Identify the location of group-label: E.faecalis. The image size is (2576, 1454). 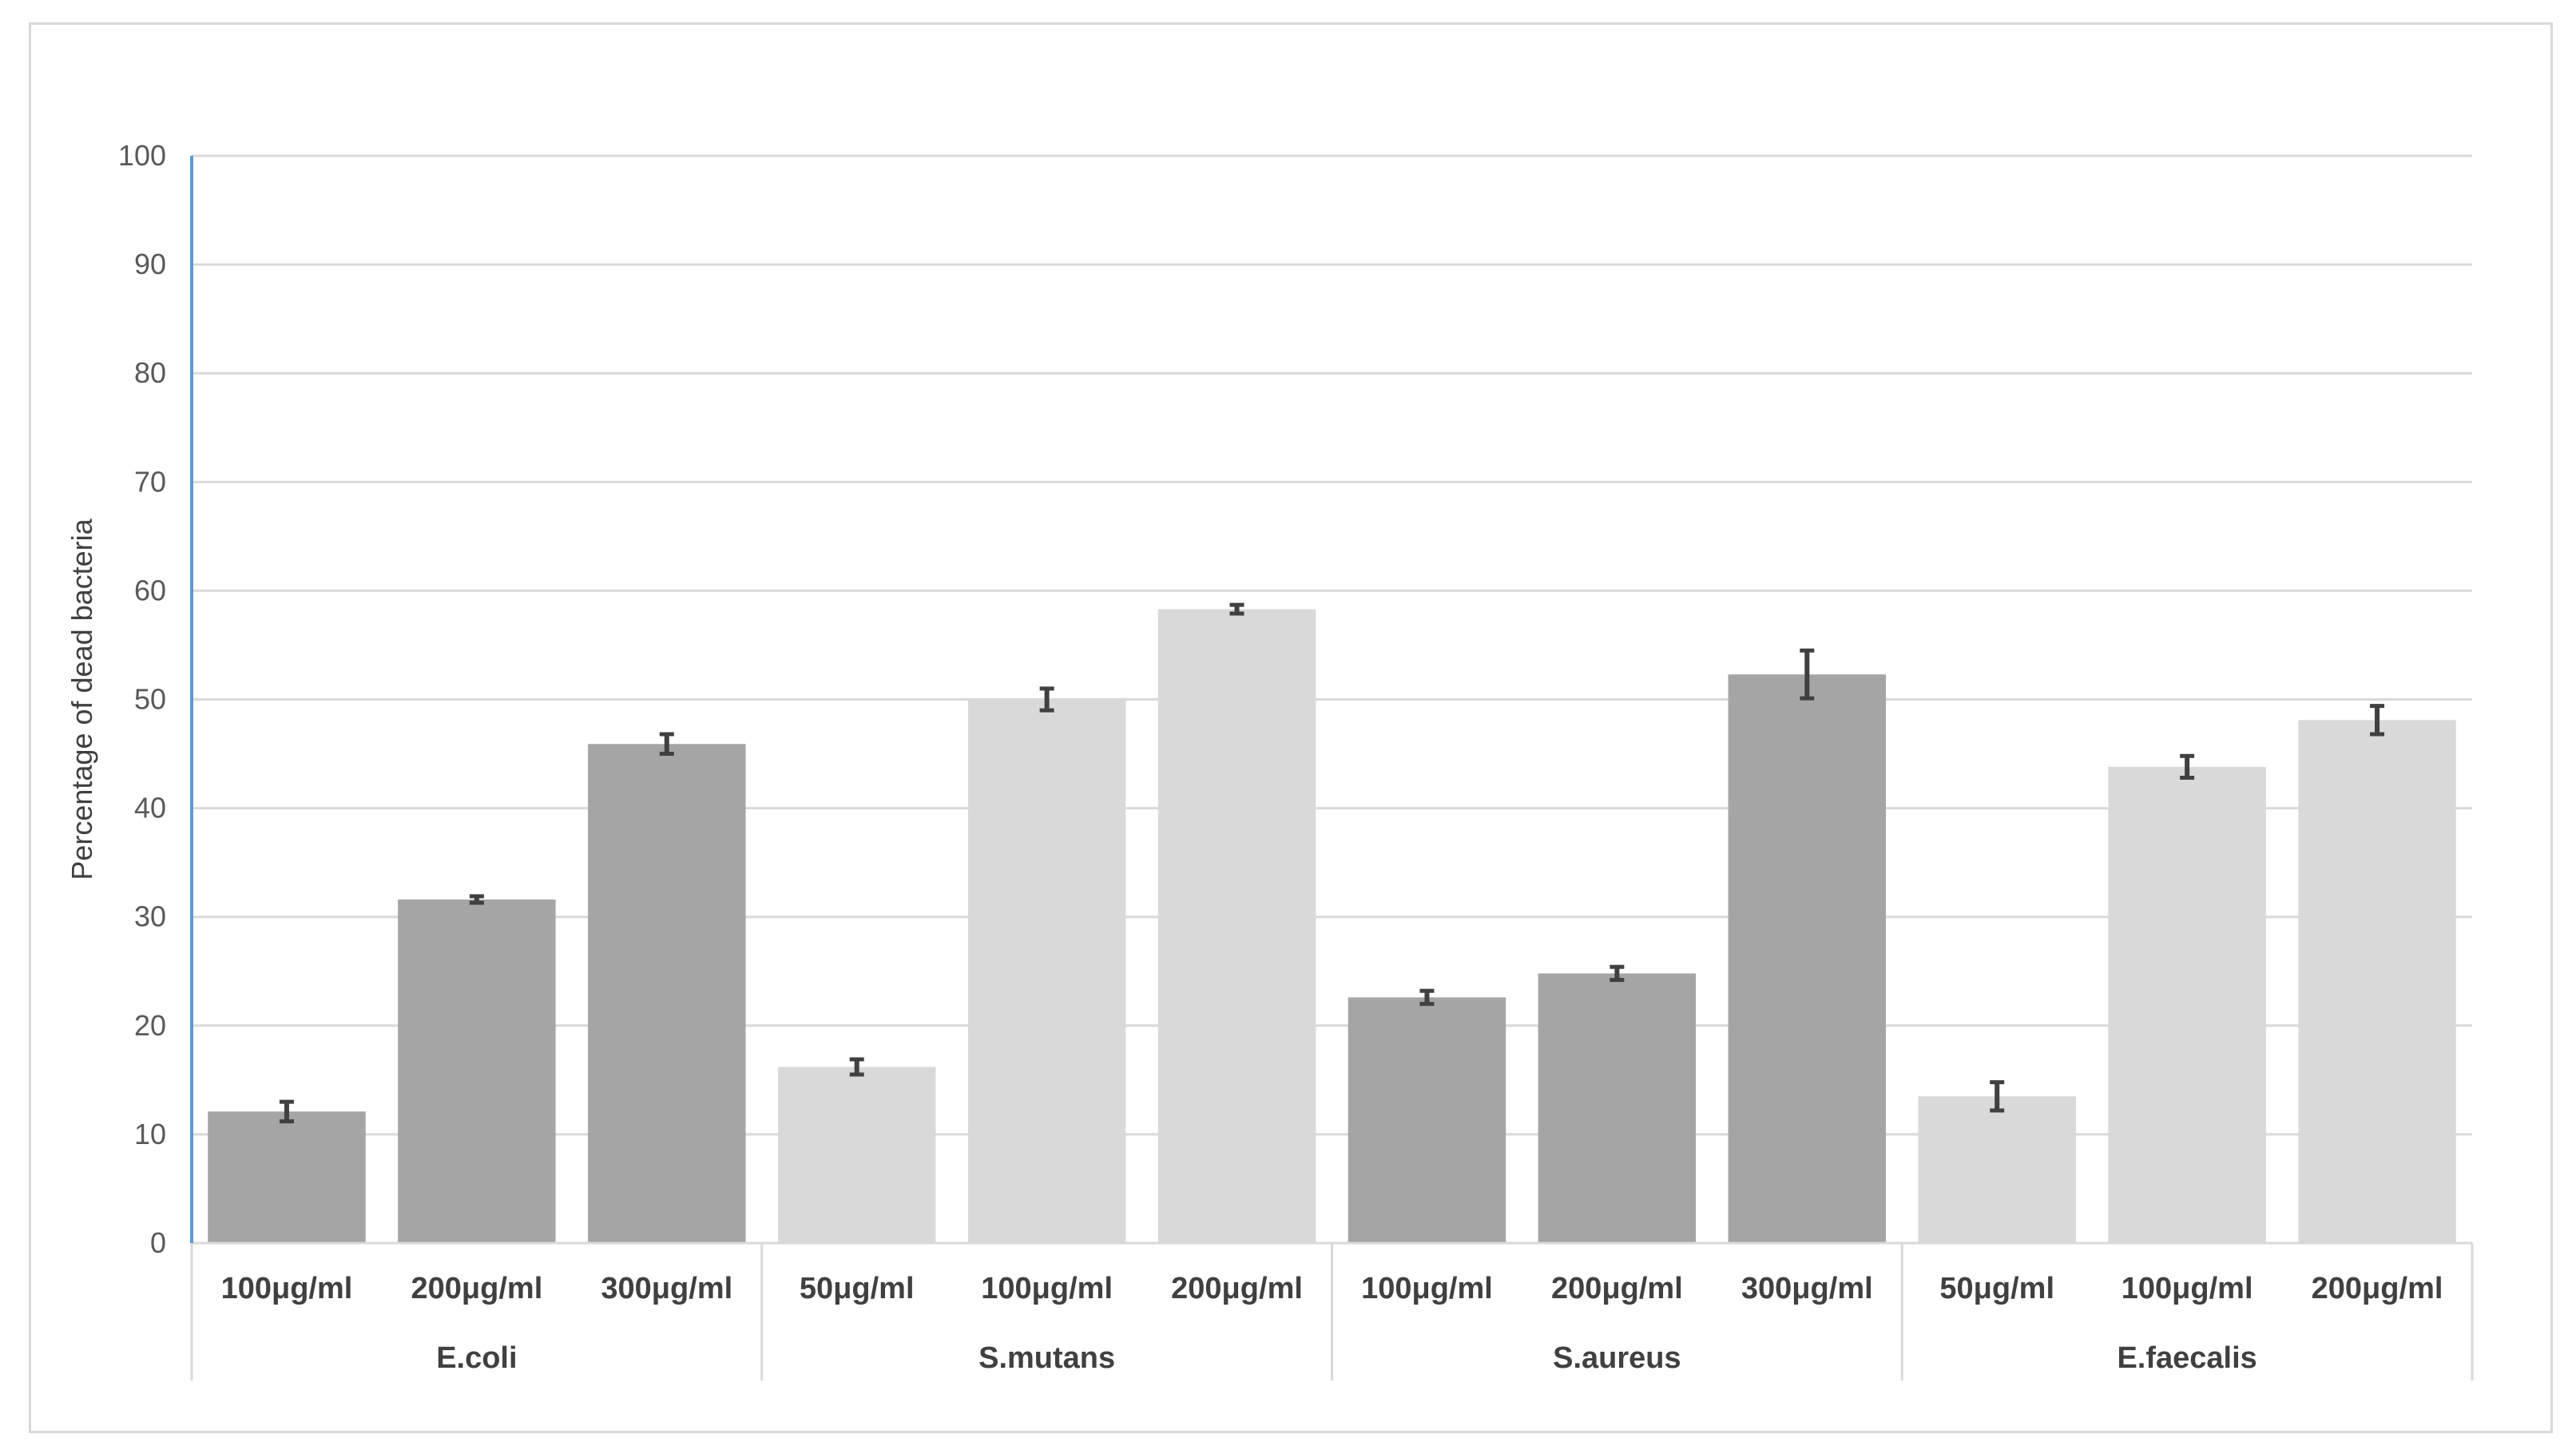
(2186, 1358).